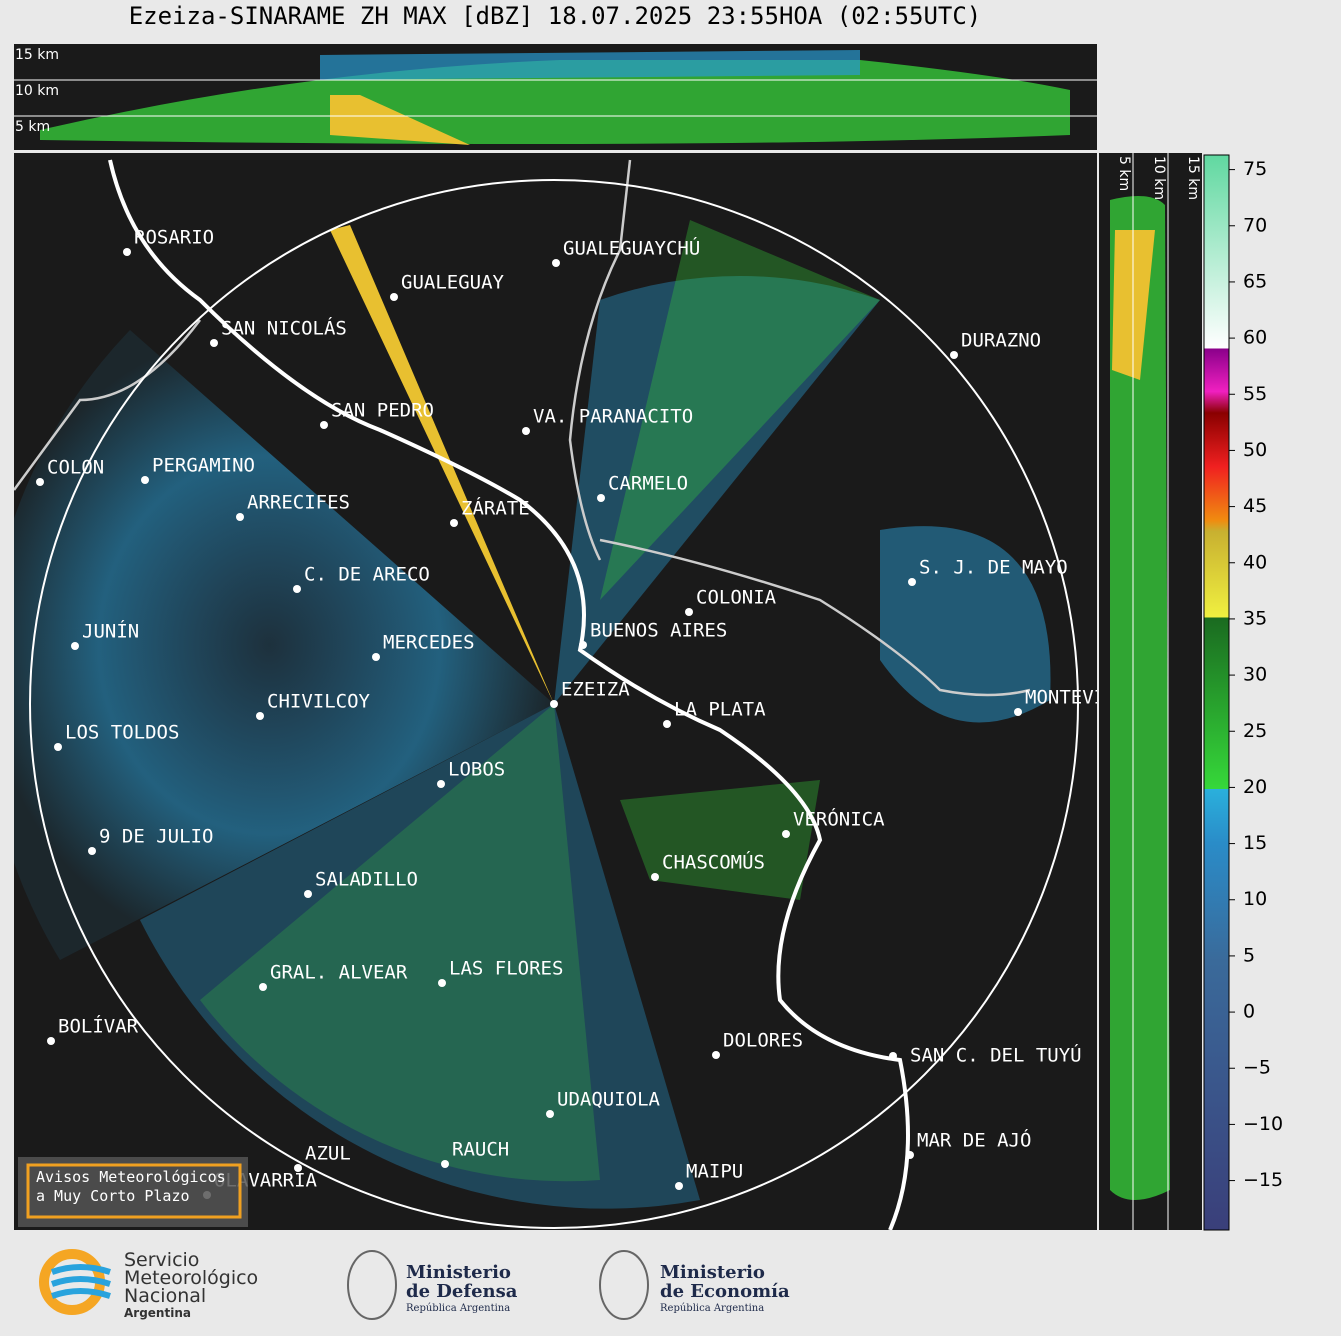 The width and height of the screenshot is (1341, 1336). I want to click on city-label: SALADILLO, so click(366, 880).